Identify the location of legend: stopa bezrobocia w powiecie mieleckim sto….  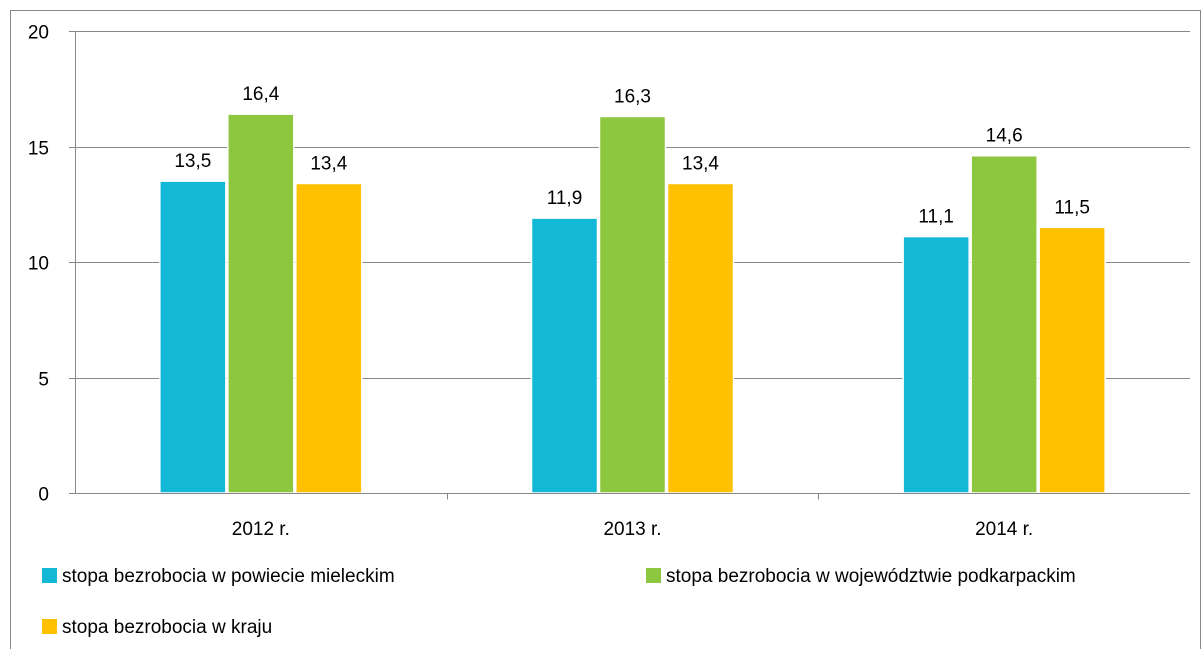
(559, 602).